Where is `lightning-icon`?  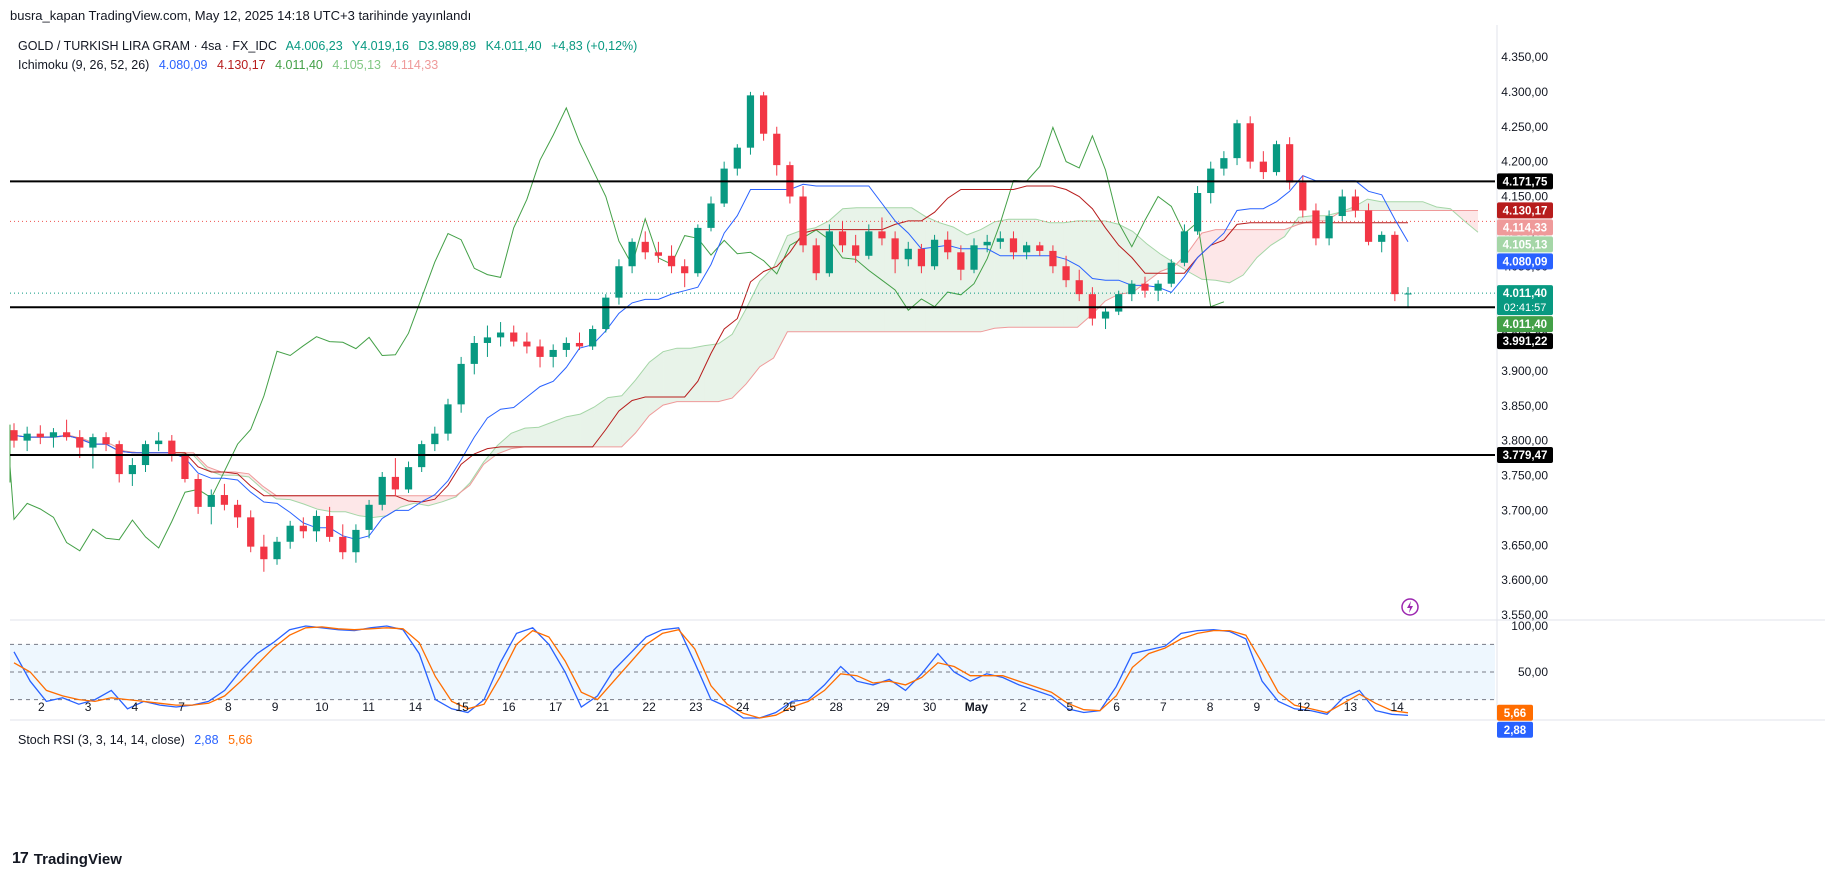 lightning-icon is located at coordinates (1410, 607).